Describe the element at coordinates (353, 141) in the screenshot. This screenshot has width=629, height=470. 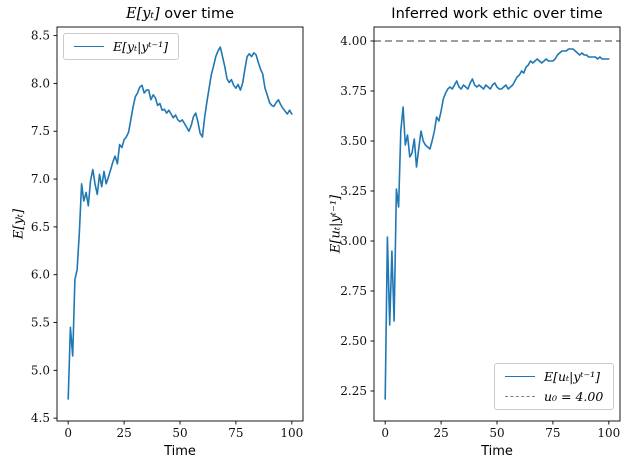
I see `y-tick-label: 3.50` at that location.